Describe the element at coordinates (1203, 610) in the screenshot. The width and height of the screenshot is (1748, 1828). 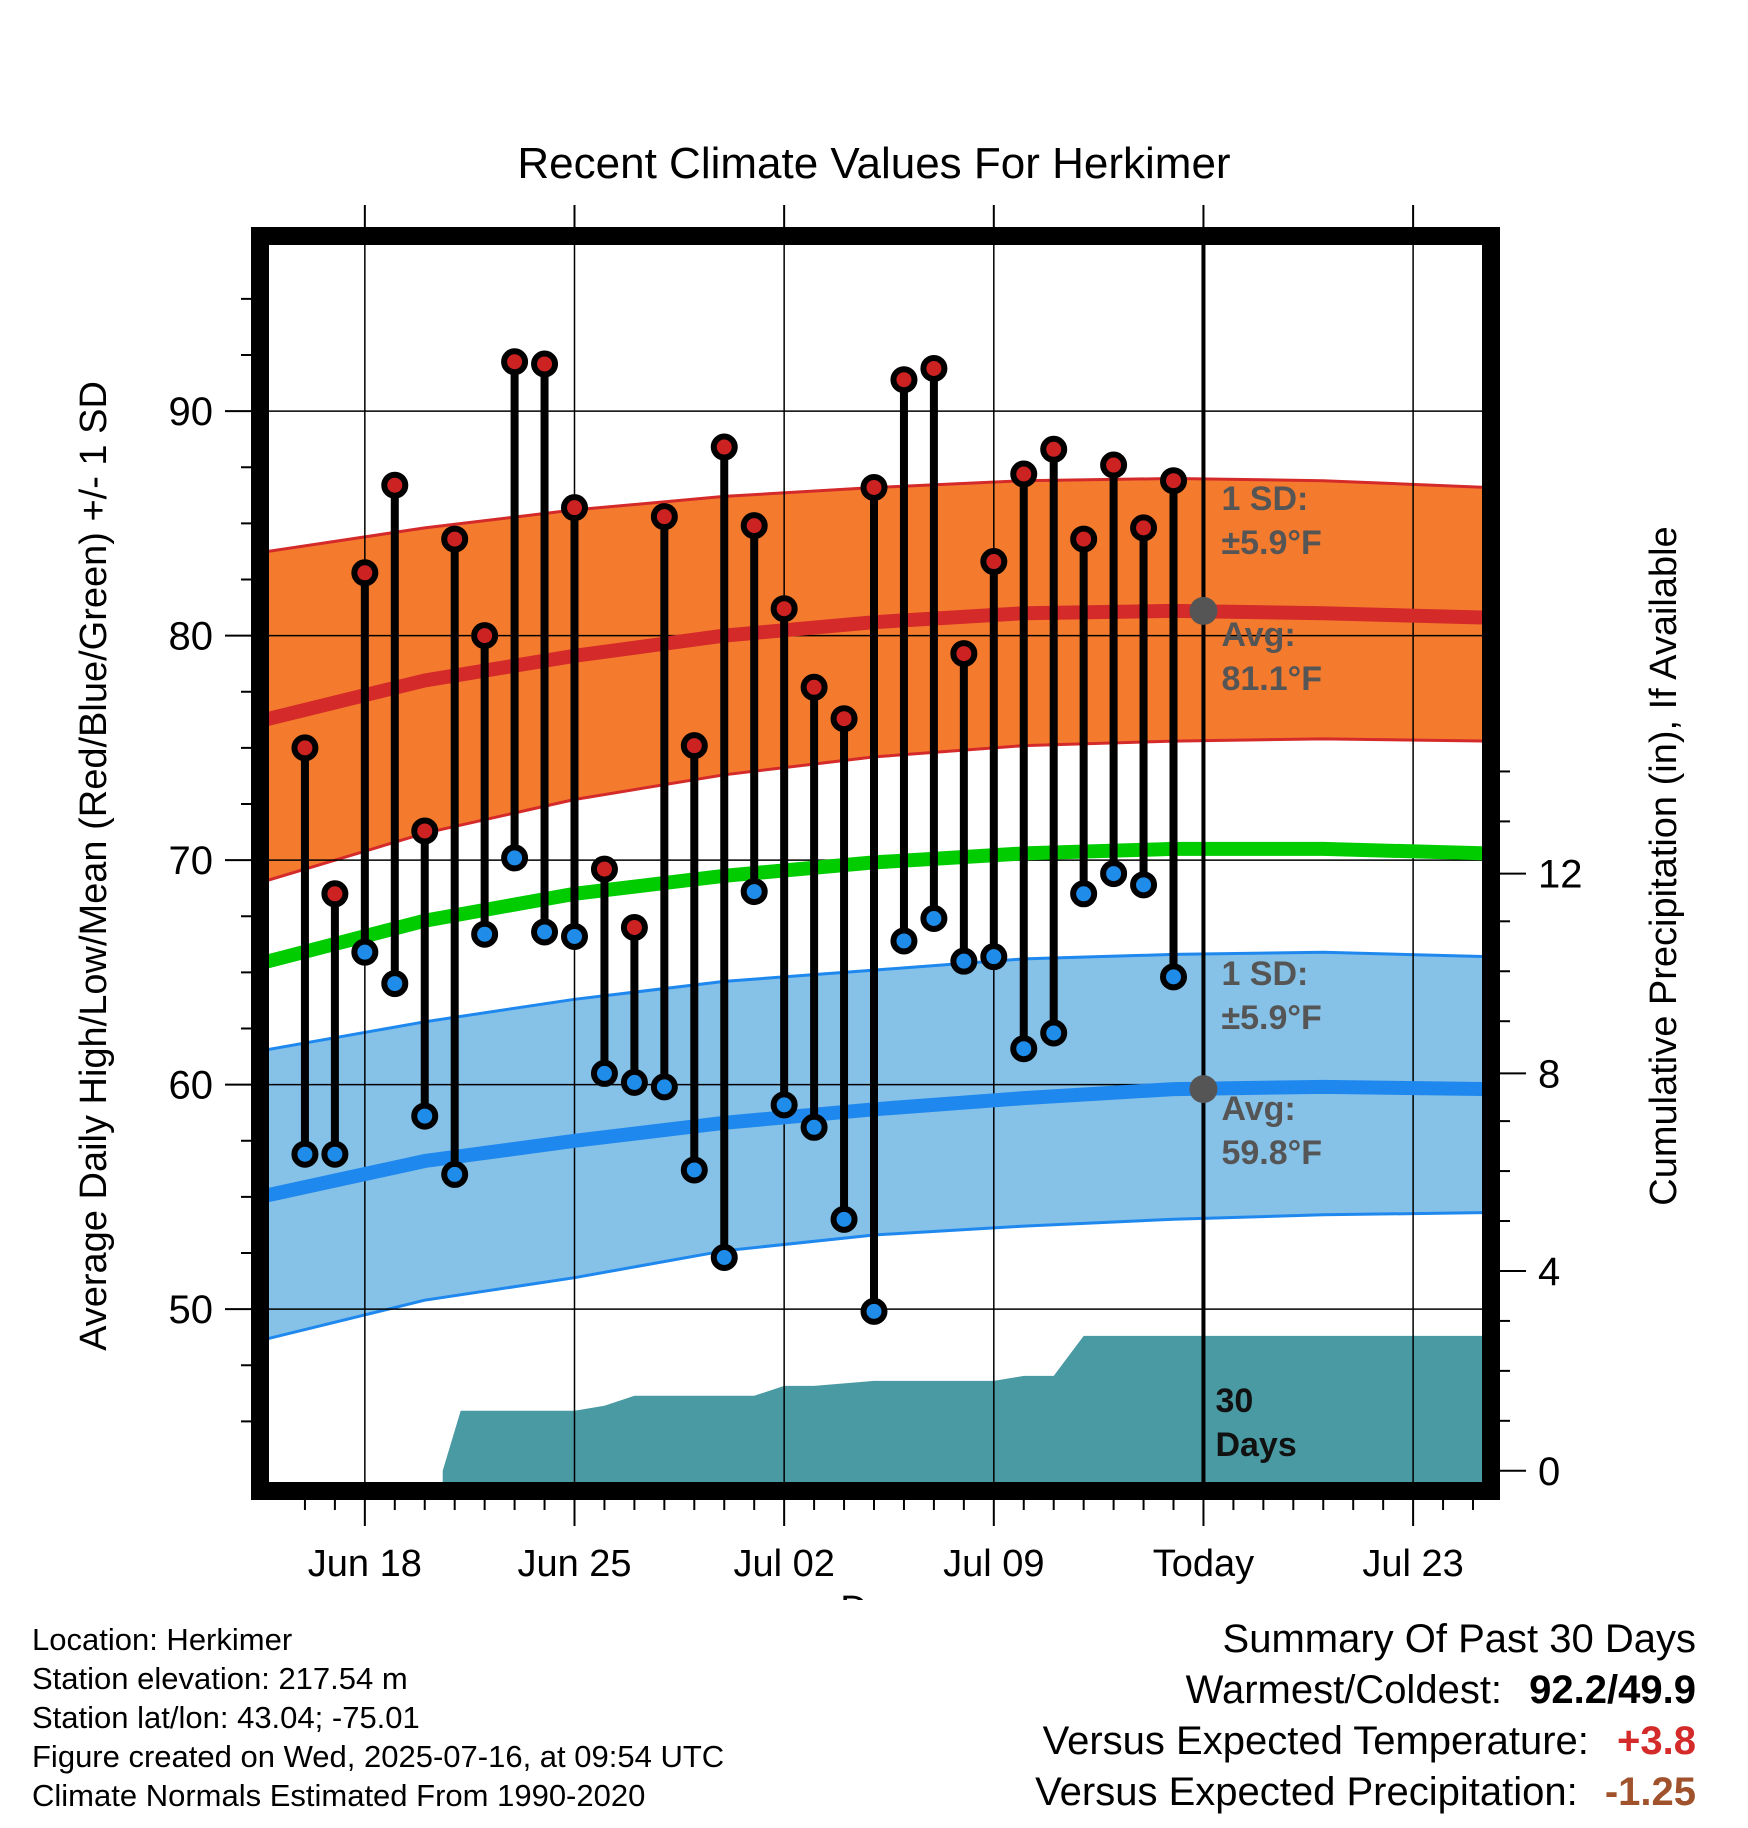
I see `today-high-avg-marker` at that location.